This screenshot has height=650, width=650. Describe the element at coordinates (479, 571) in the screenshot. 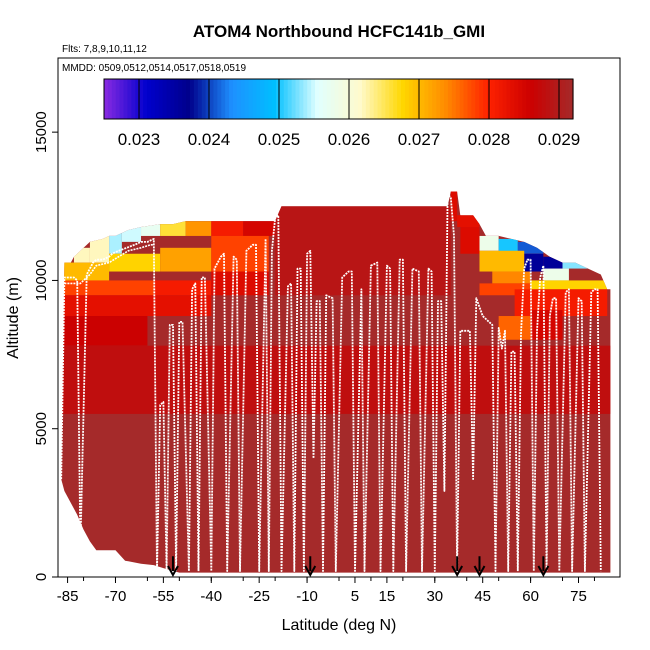

I see `flight-arrow-head` at that location.